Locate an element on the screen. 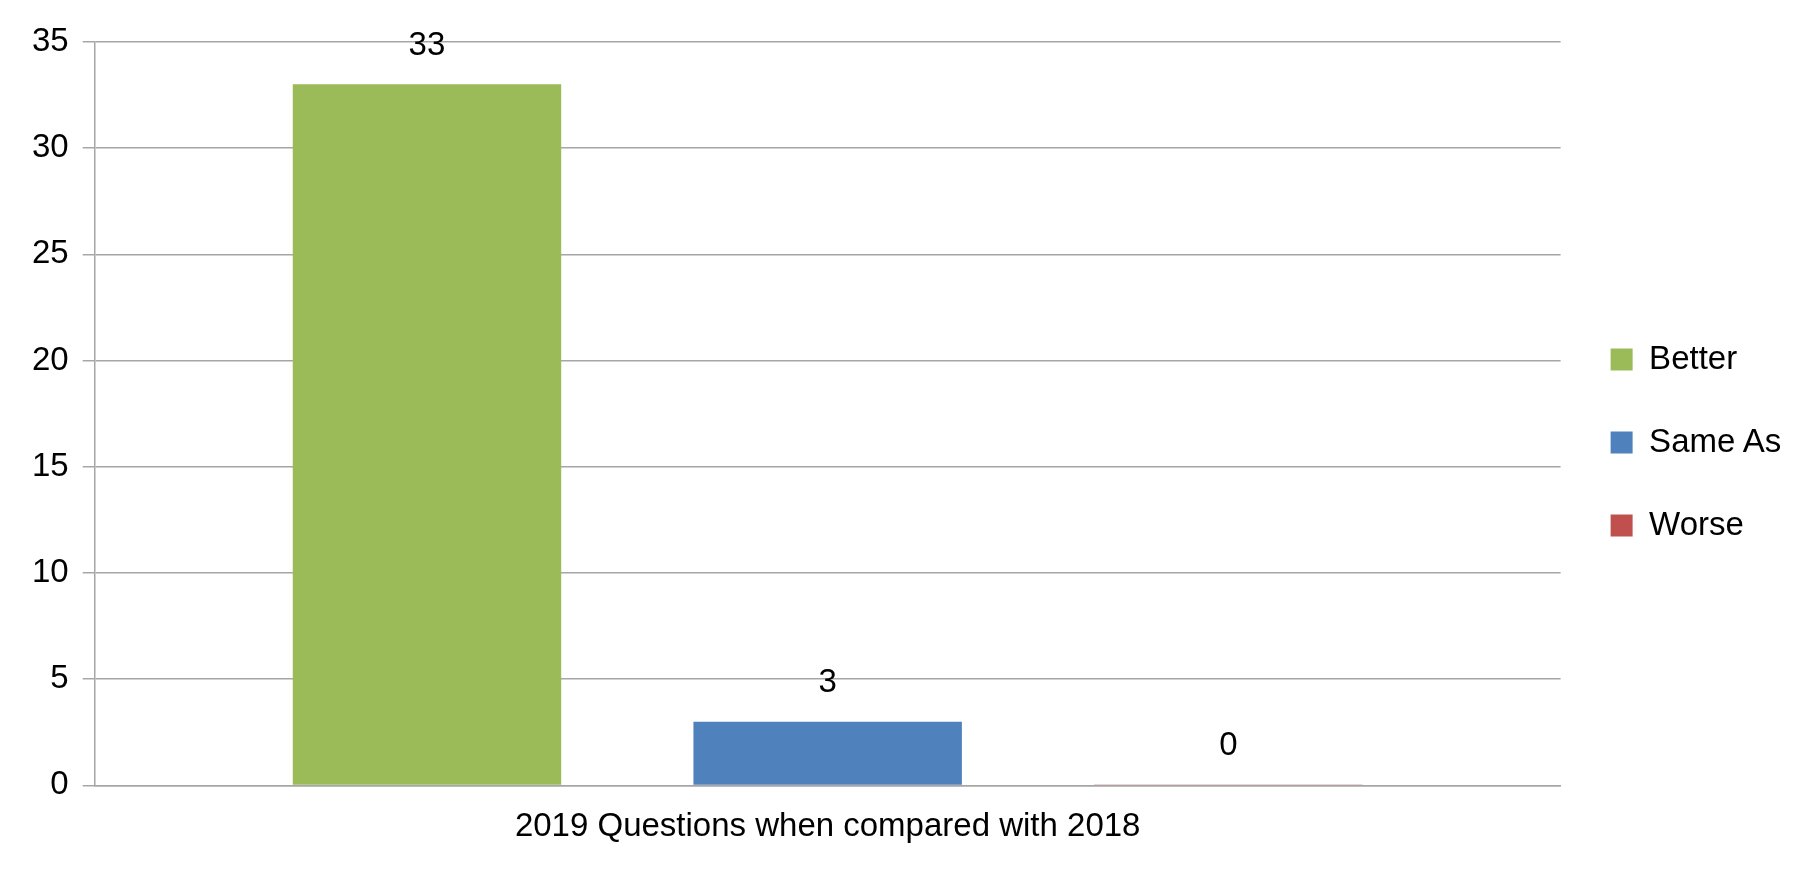 This screenshot has height=875, width=1811. y-tick-label: 25 is located at coordinates (50, 252).